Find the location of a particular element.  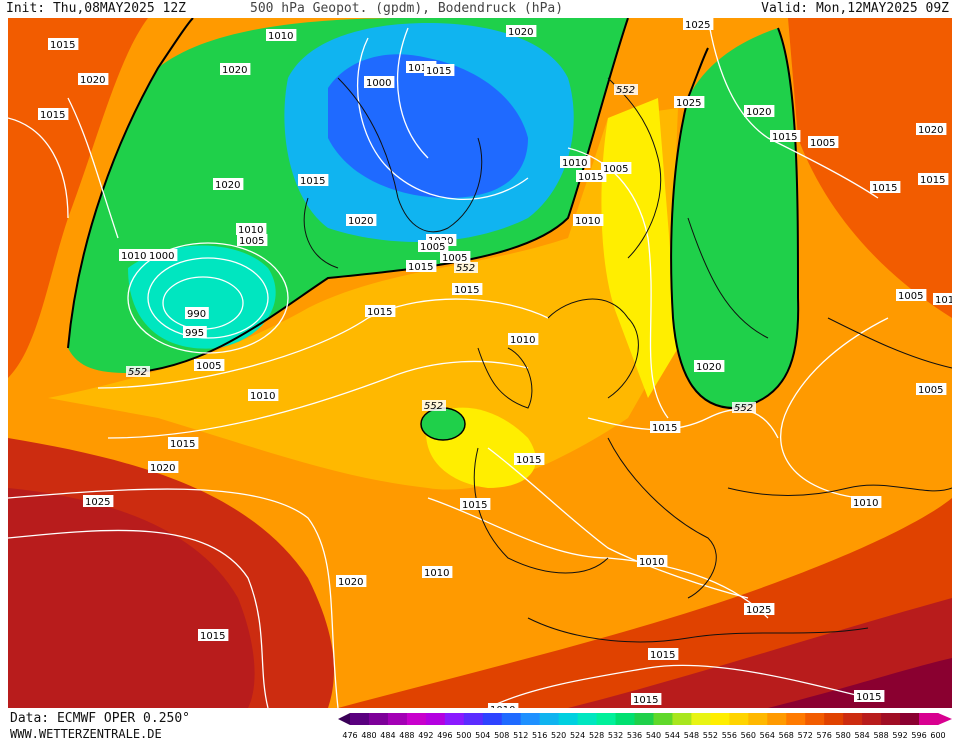

legend-tick-label: 572 is located at coordinates (805, 735).